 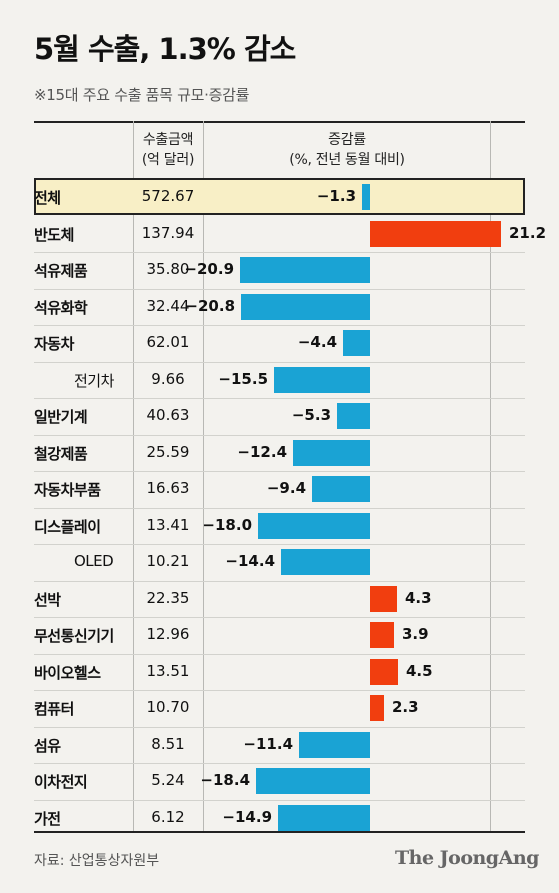 I want to click on change-label: 4.5, so click(x=419, y=671).